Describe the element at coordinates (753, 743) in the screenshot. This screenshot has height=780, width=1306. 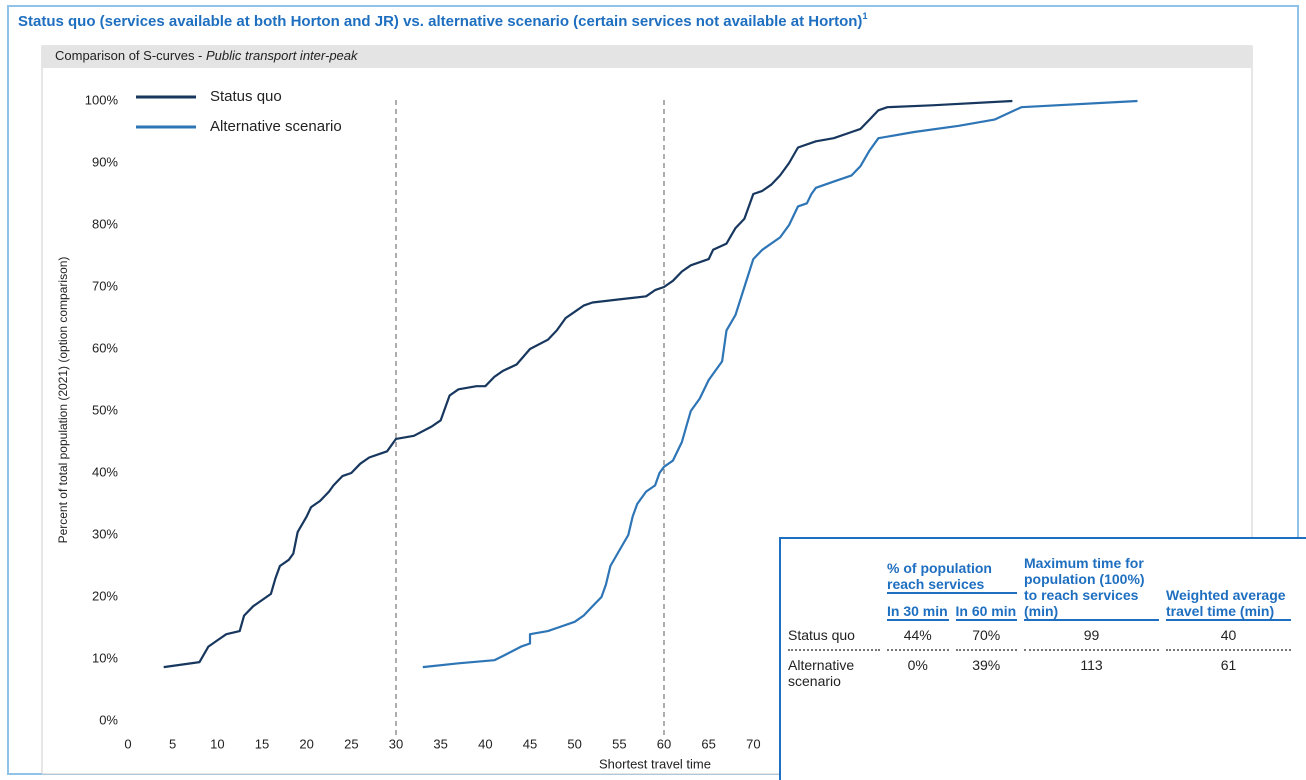
I see `x-tick-label: 70` at that location.